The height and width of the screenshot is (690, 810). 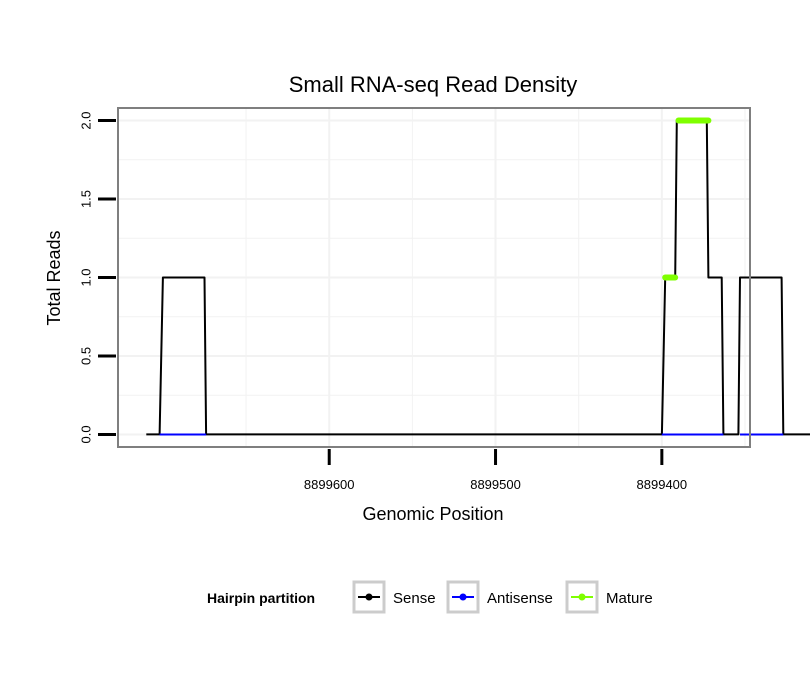 What do you see at coordinates (433, 84) in the screenshot?
I see `chart-title: Small RNA-seq Read Density` at bounding box center [433, 84].